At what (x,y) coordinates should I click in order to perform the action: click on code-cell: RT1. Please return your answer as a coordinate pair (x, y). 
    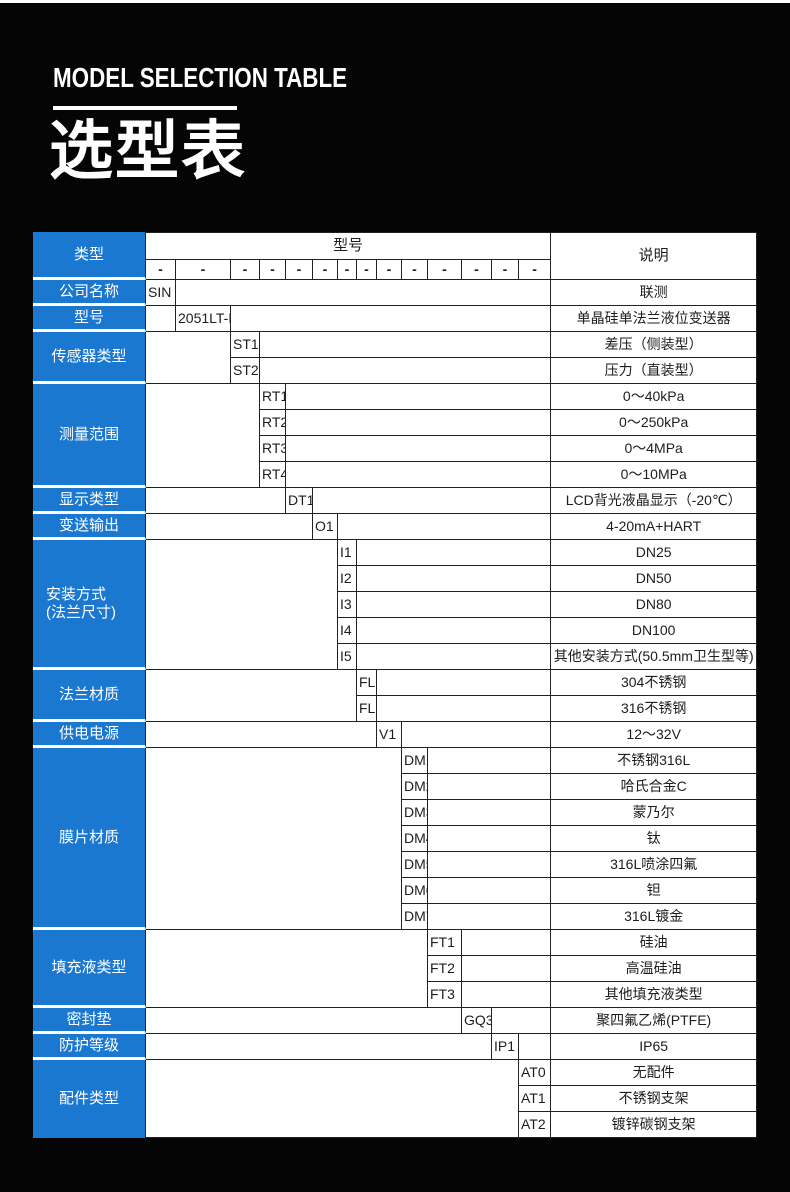
    Looking at the image, I should click on (273, 397).